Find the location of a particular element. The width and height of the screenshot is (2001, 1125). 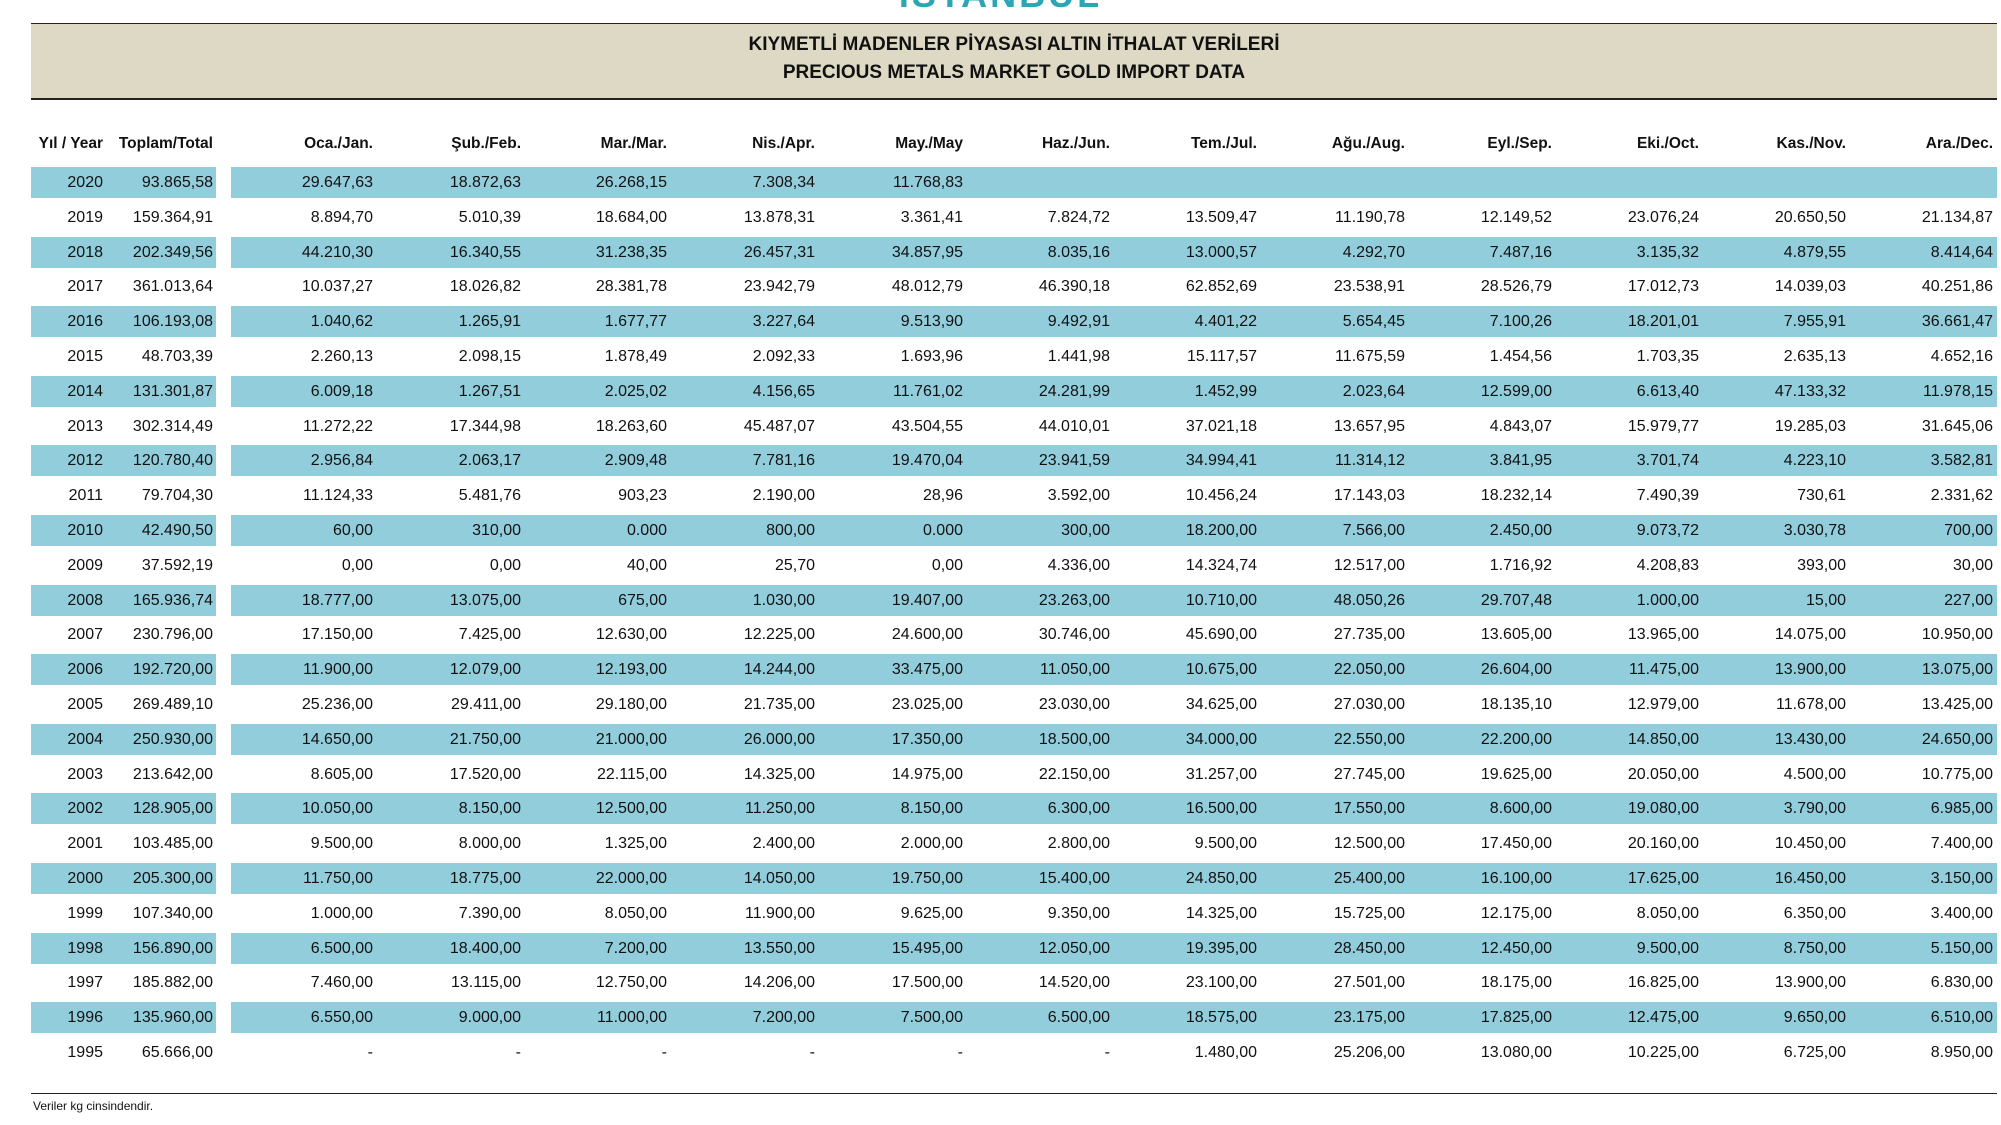

value-cell: 22.000,00 is located at coordinates (631, 878).